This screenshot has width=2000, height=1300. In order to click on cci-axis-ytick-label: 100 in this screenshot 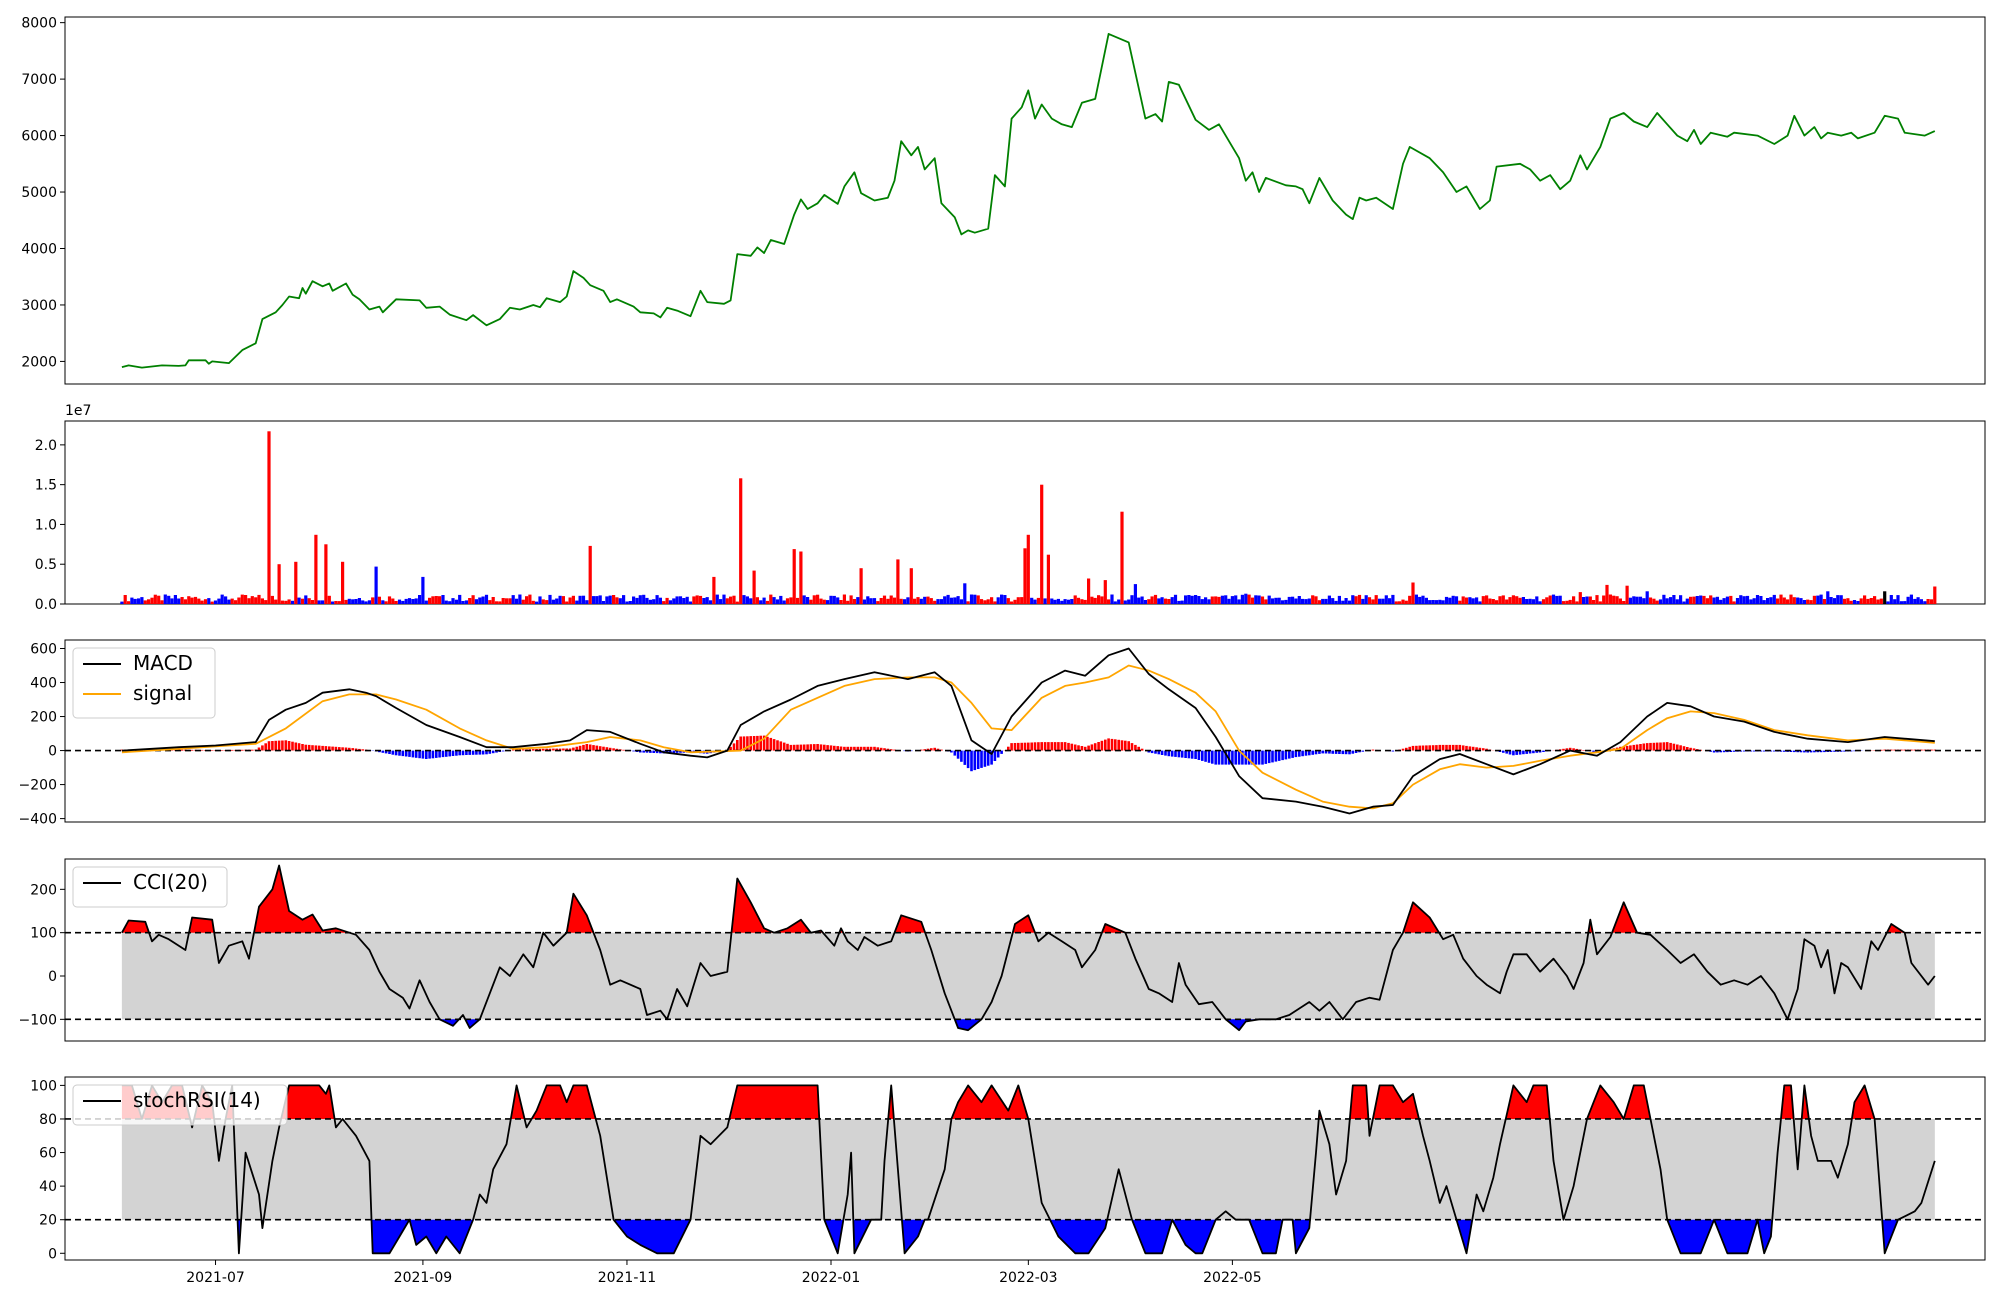, I will do `click(43, 934)`.